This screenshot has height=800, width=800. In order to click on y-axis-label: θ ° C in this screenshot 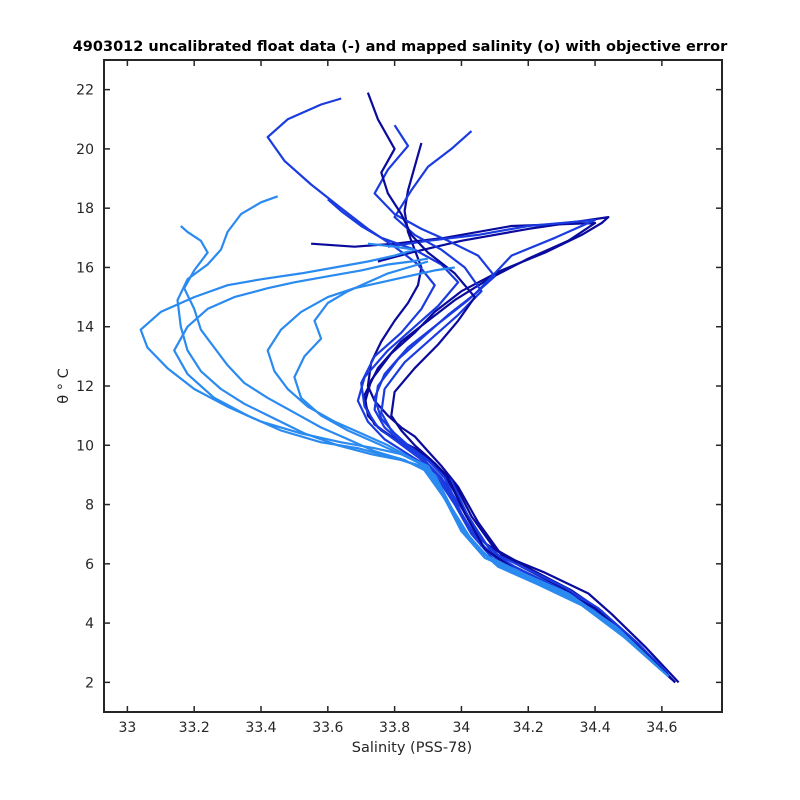, I will do `click(64, 385)`.